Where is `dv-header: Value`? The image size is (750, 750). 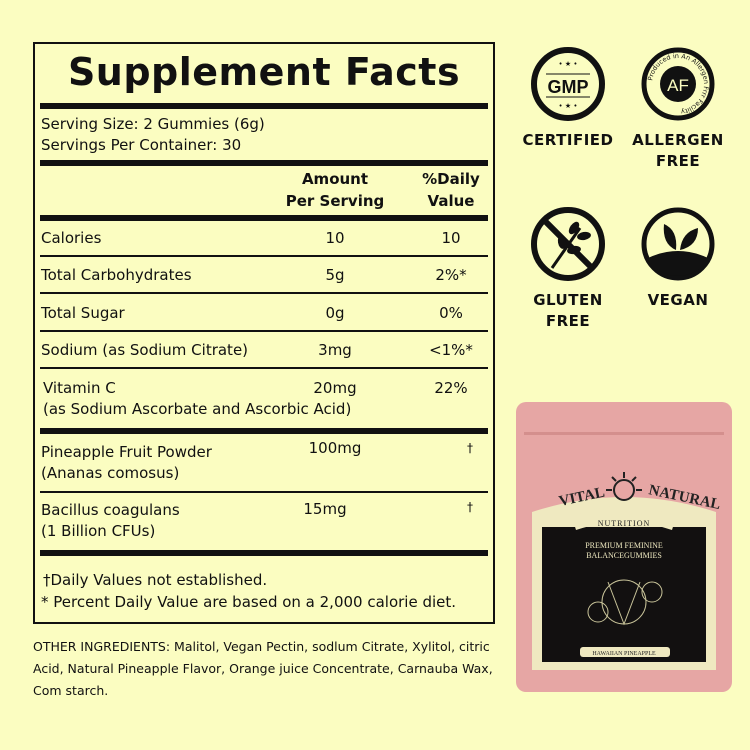
dv-header: Value is located at coordinates (451, 201).